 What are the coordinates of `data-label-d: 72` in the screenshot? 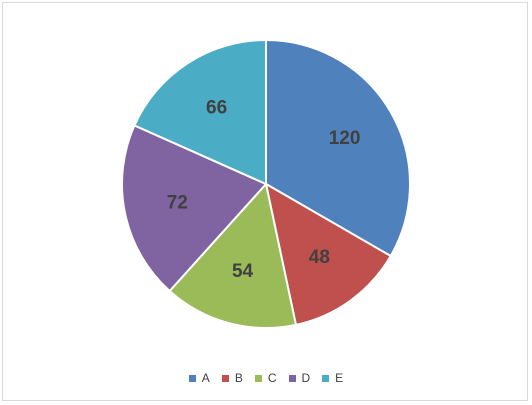 It's located at (177, 202).